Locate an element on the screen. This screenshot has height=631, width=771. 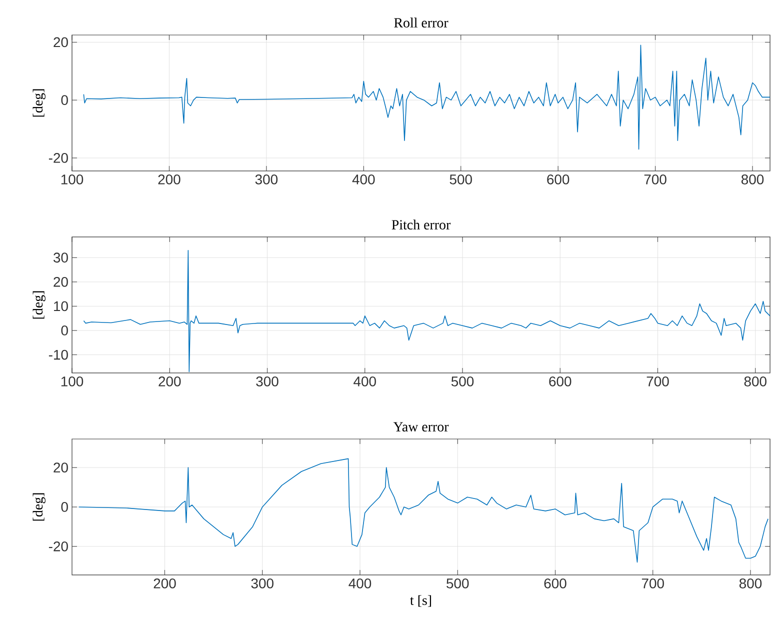
chart-title: Roll error is located at coordinates (421, 23).